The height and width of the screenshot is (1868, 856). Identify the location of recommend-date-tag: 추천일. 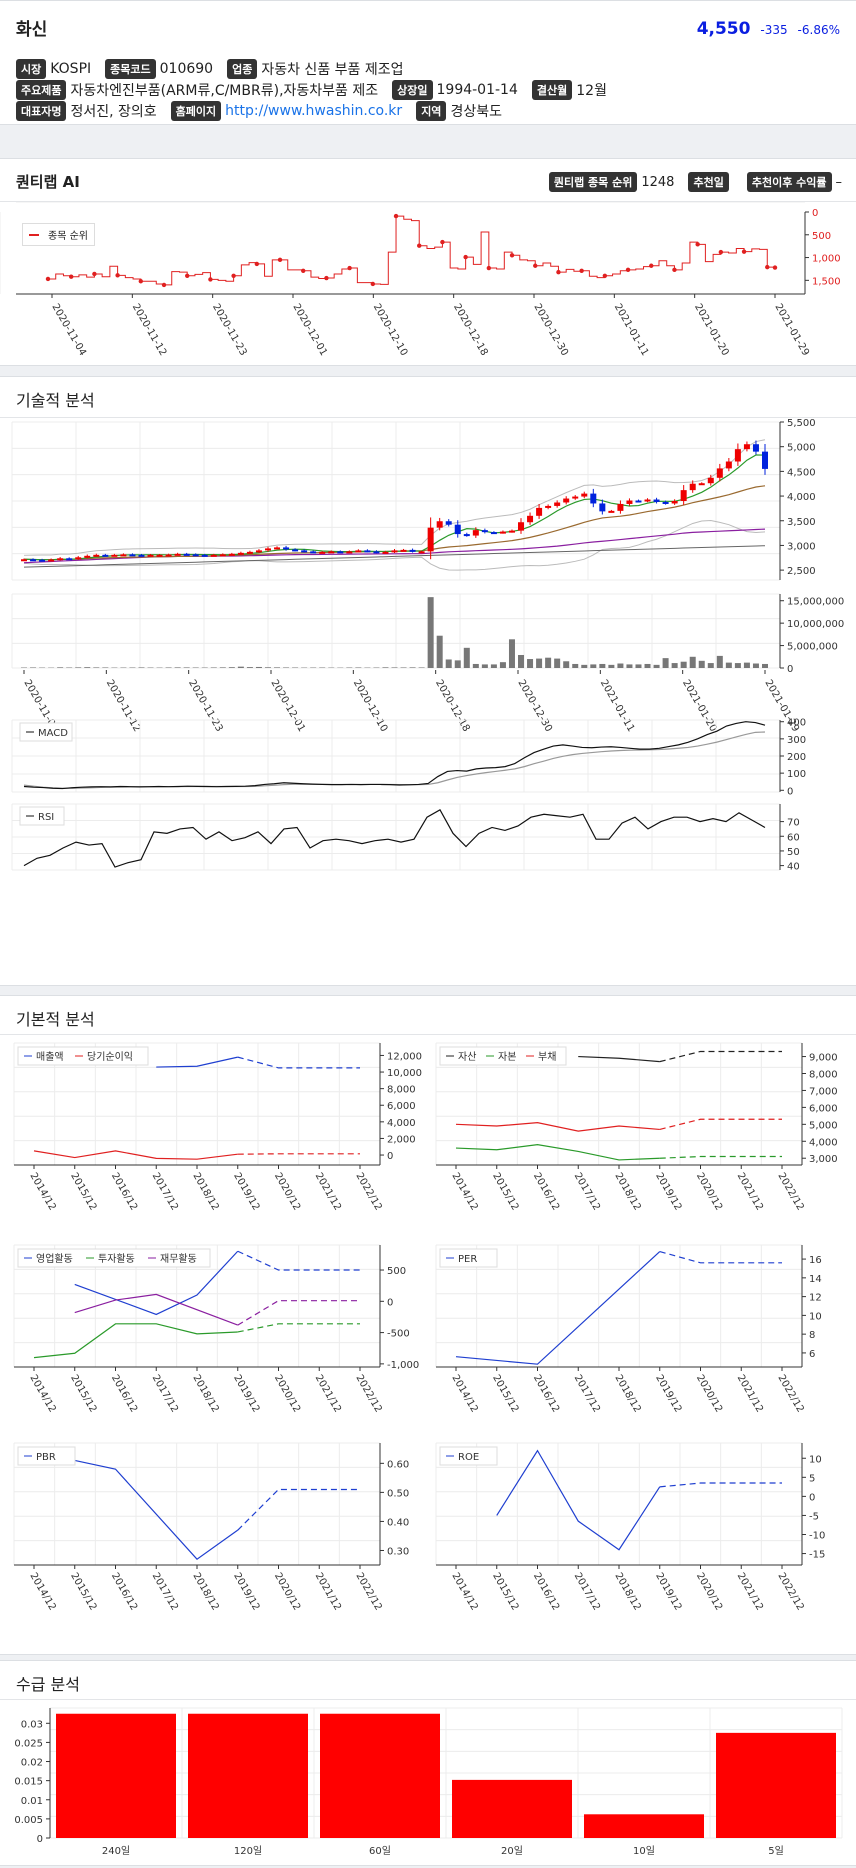
(708, 182).